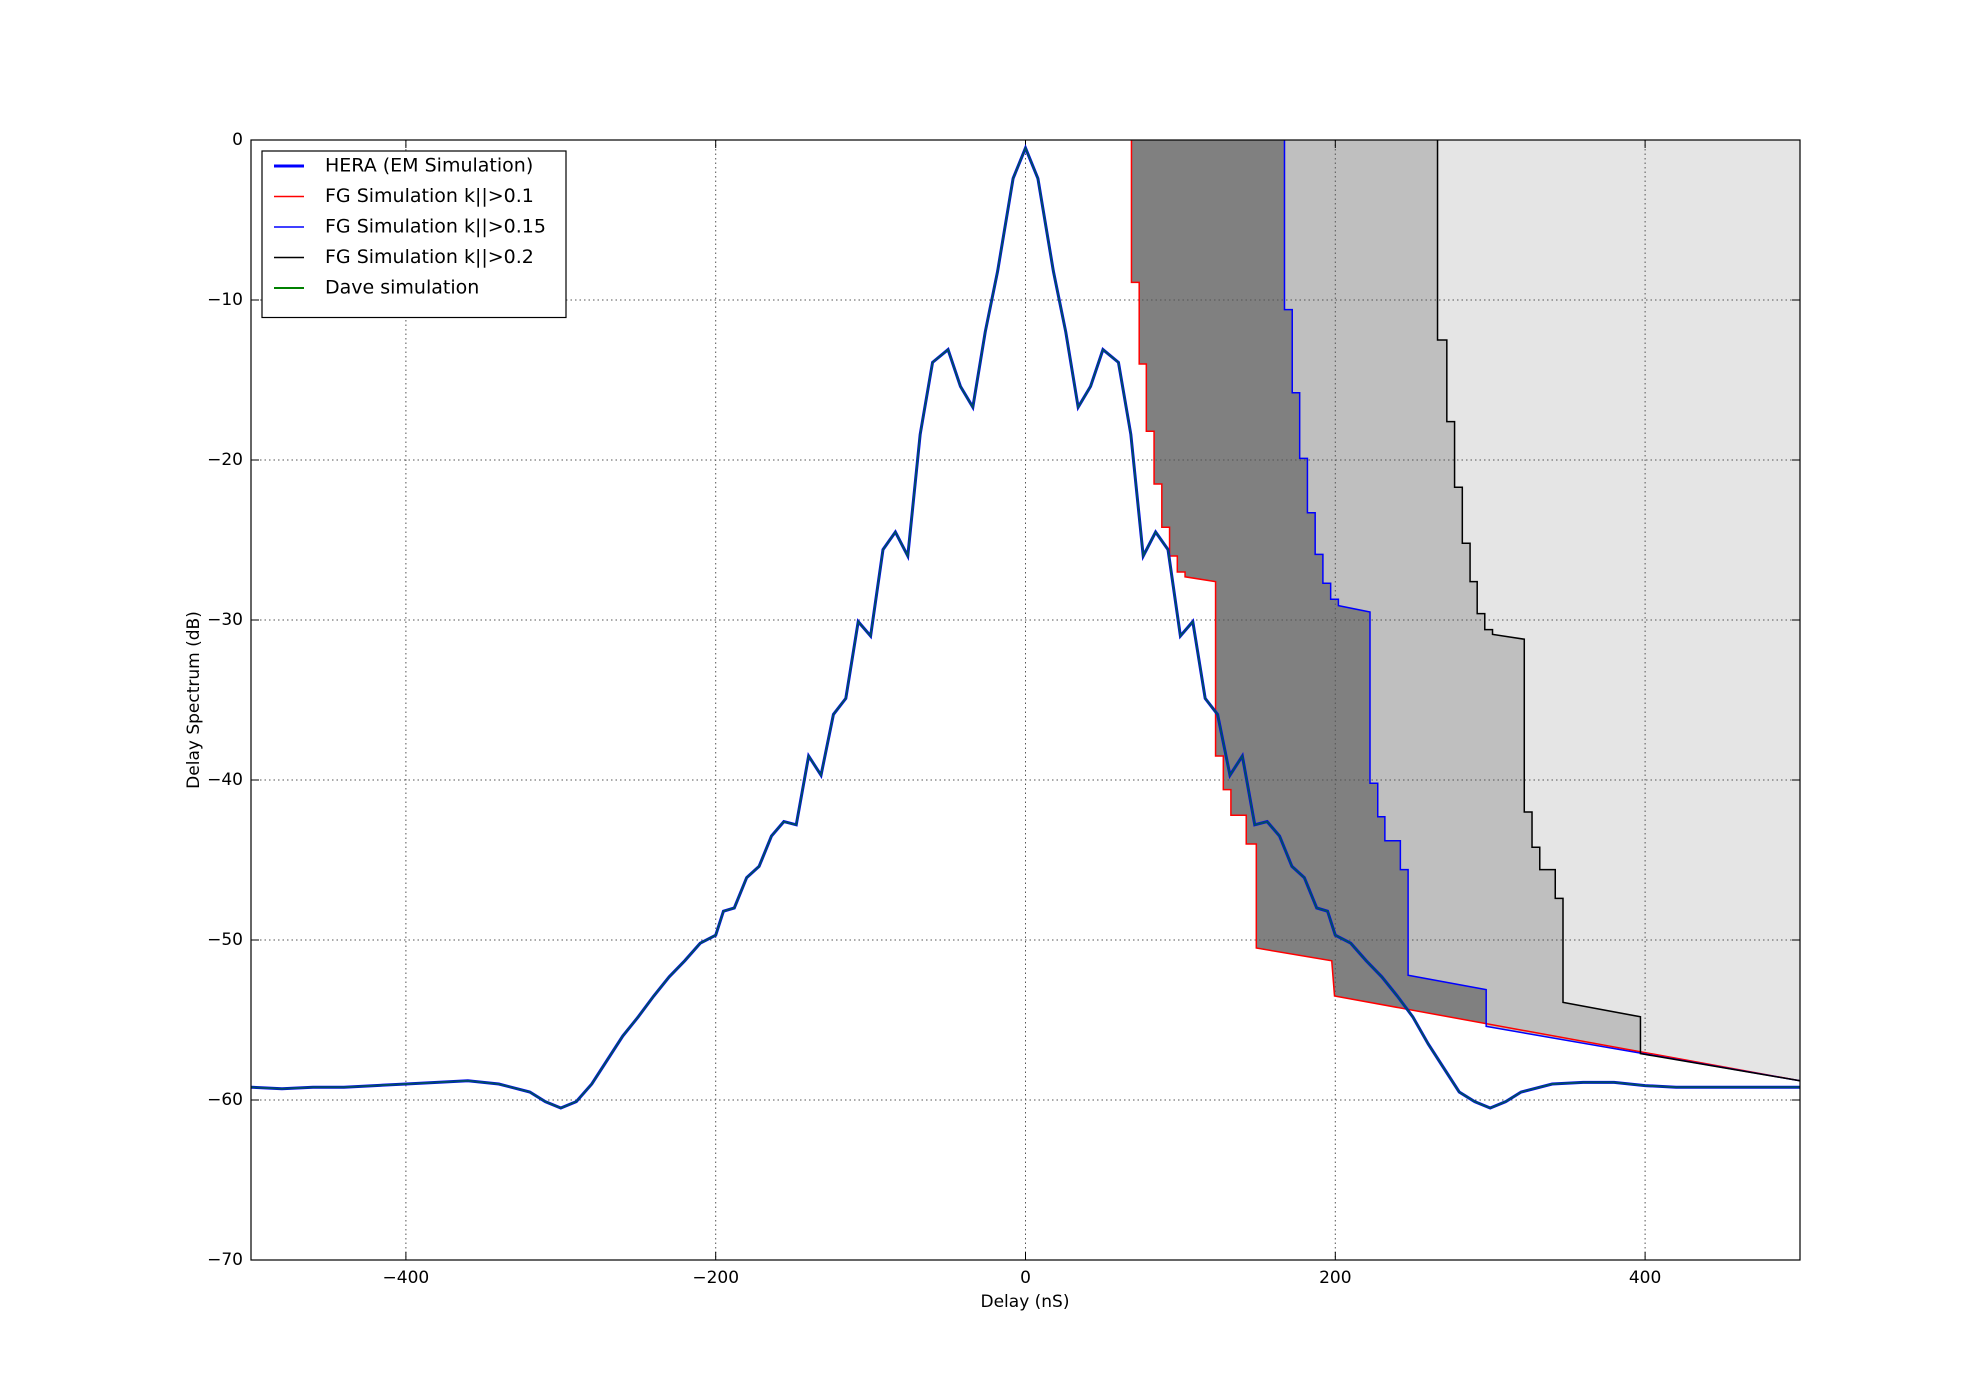  What do you see at coordinates (225, 1260) in the screenshot?
I see `y-tick-label: −70` at bounding box center [225, 1260].